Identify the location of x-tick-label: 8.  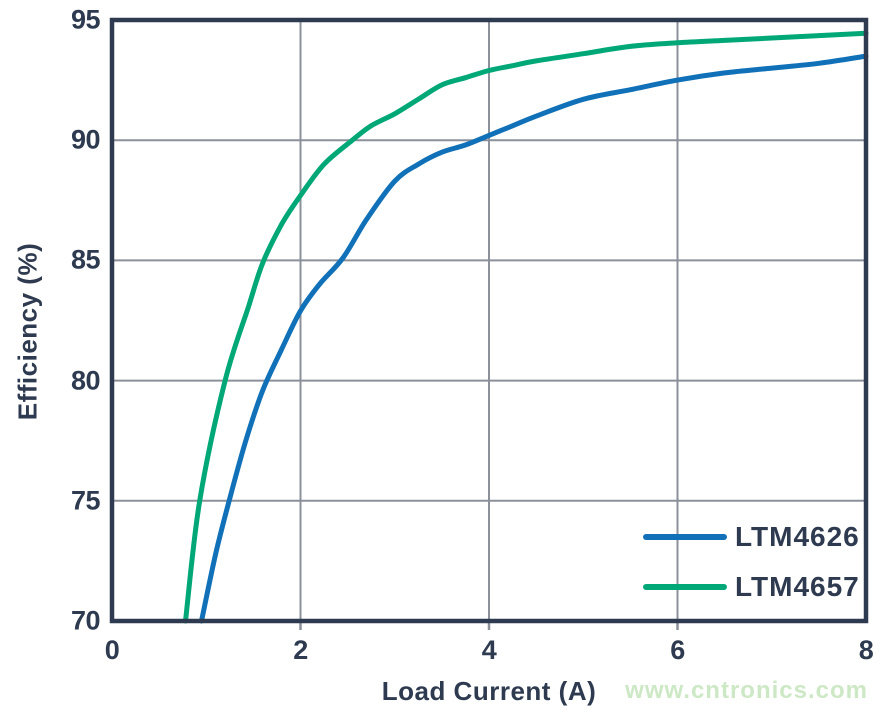
(866, 650).